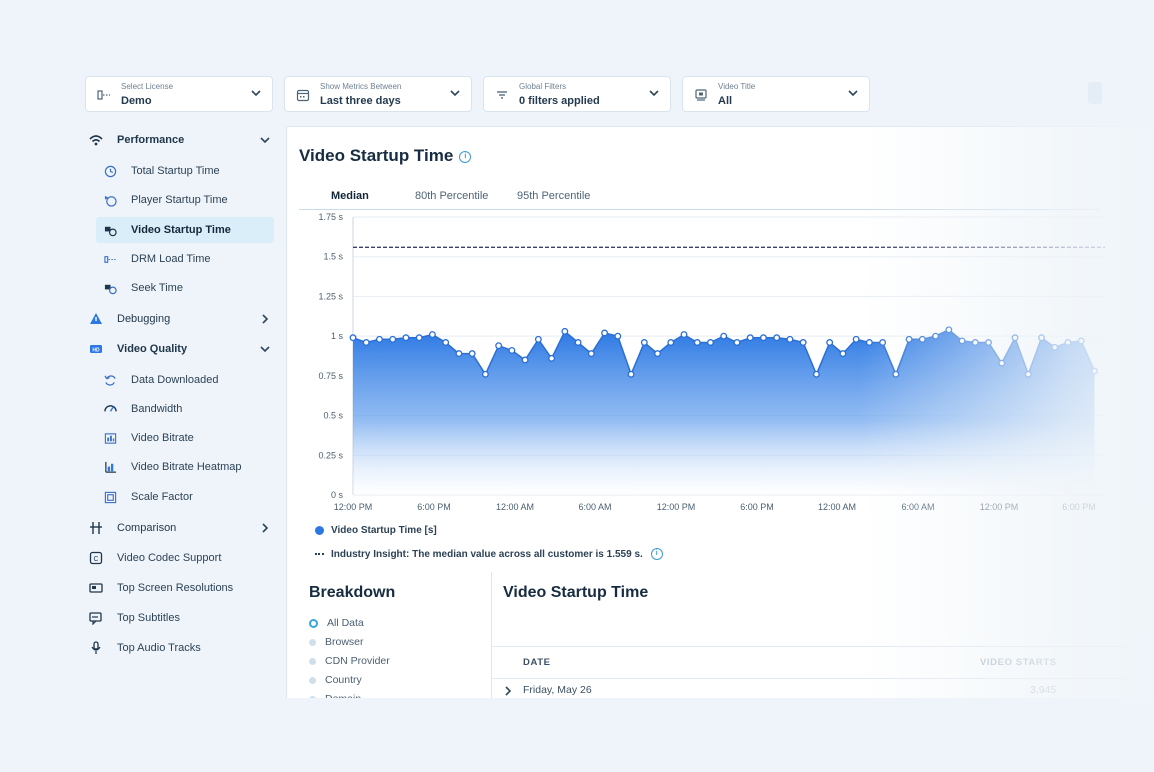 The image size is (1154, 772). What do you see at coordinates (502, 95) in the screenshot?
I see `filter-icon` at bounding box center [502, 95].